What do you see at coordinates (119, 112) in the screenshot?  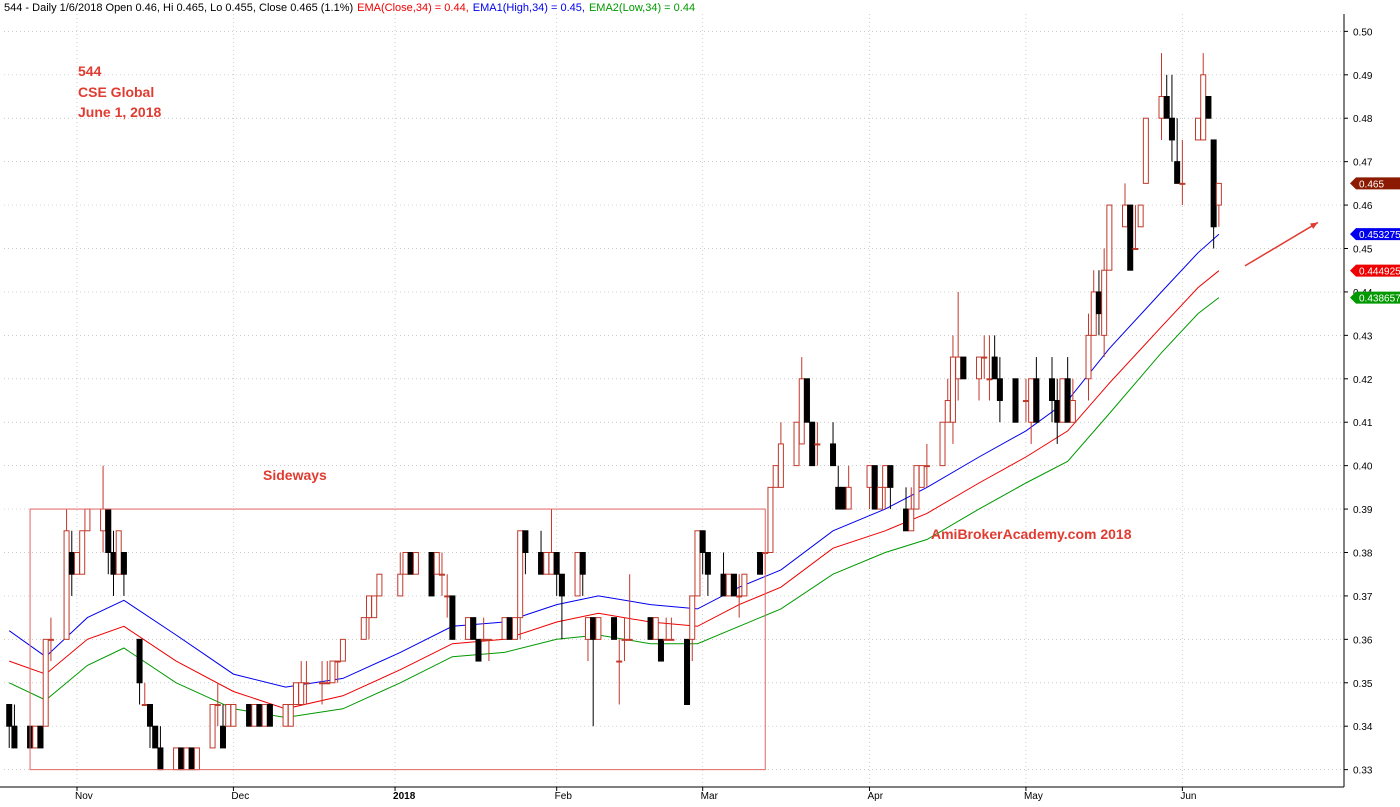 I see `annotation-date: June 1, 2018` at bounding box center [119, 112].